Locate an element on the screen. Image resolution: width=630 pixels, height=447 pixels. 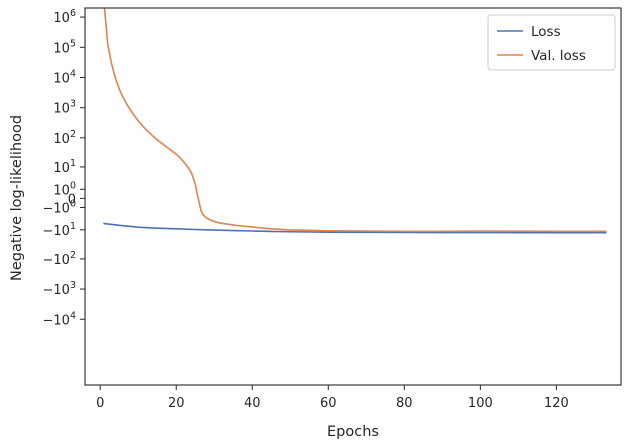
legend: Loss Val. loss is located at coordinates (551, 42).